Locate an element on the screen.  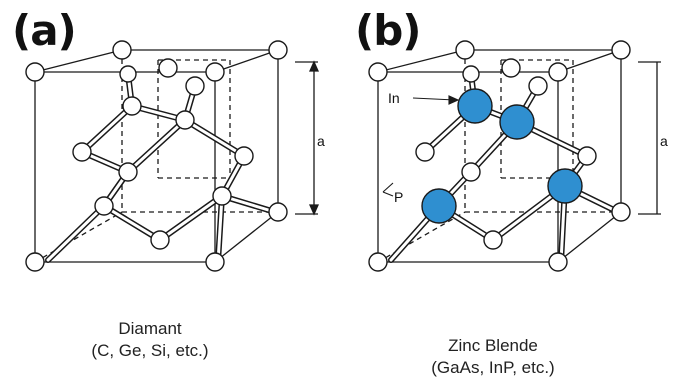
caption-examples: (C, Ge, Si, etc.) is located at coordinates (150, 350).